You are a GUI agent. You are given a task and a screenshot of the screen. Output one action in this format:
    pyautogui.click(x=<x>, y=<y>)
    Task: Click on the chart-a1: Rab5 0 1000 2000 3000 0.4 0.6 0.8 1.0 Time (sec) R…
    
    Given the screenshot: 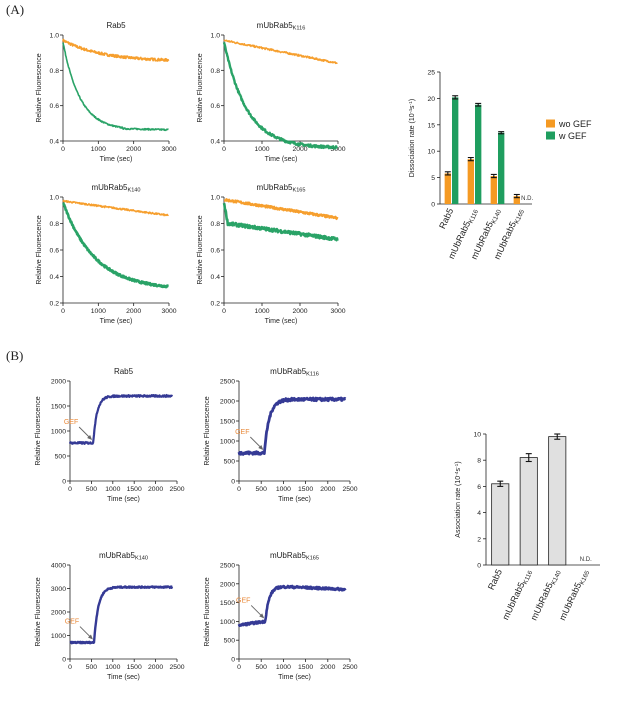 What is the action you would take?
    pyautogui.click(x=106, y=92)
    